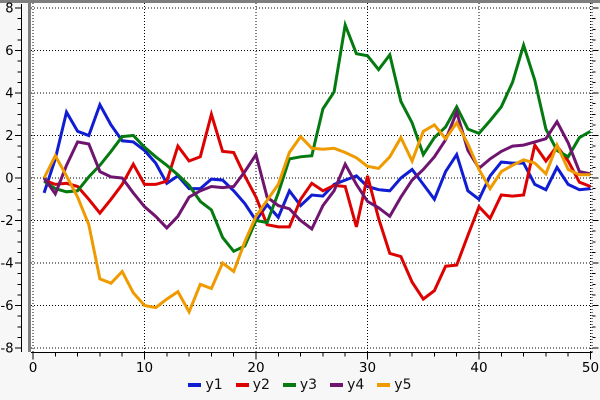 The height and width of the screenshot is (400, 600). Describe the element at coordinates (9, 9) in the screenshot. I see `y-tick-label-8: 8` at that location.